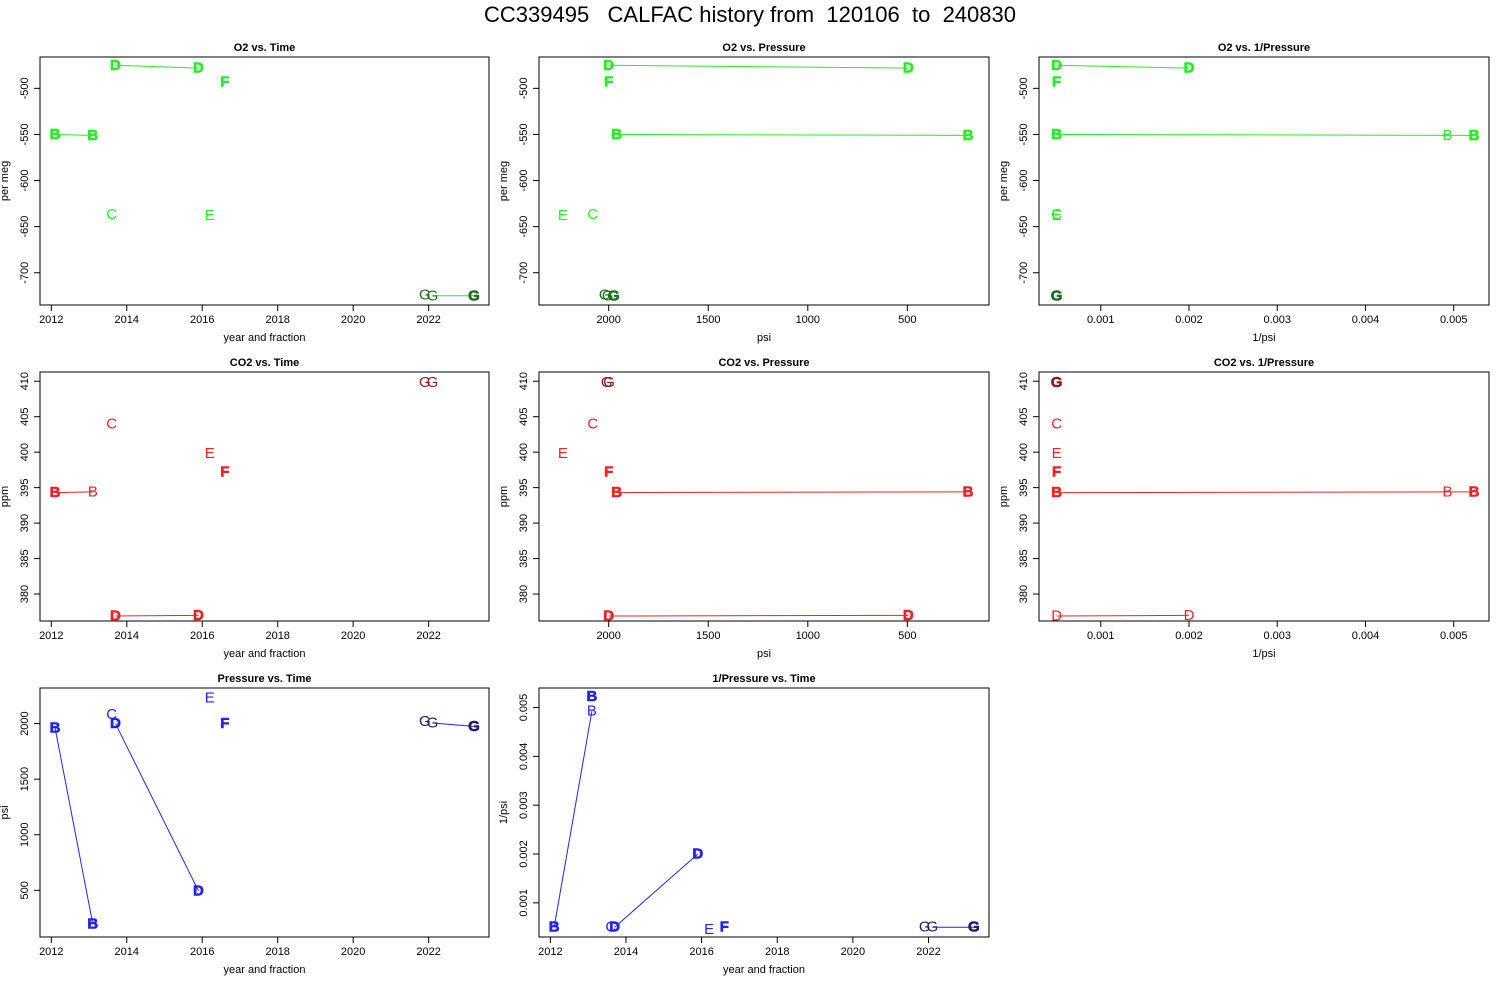 The height and width of the screenshot is (1000, 1500). What do you see at coordinates (25, 88) in the screenshot?
I see `y-tick-label: -500` at bounding box center [25, 88].